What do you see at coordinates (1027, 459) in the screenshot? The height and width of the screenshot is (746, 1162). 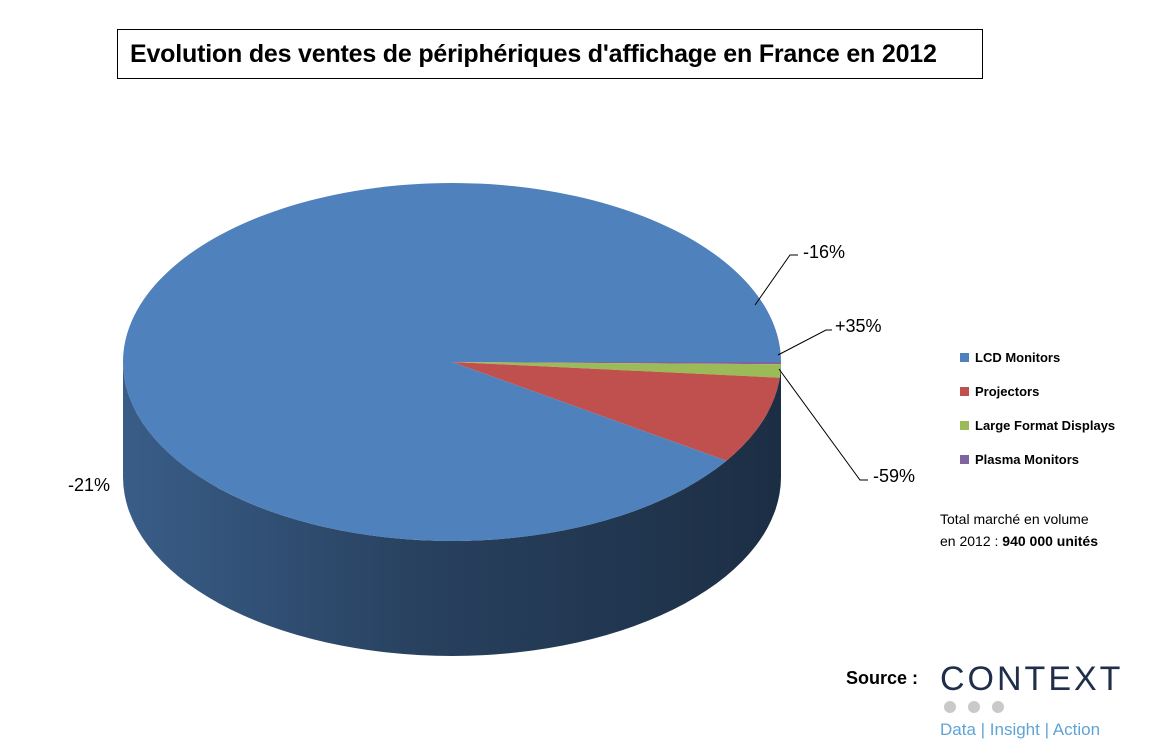 I see `legend-label-plasma: Plasma Monitors` at bounding box center [1027, 459].